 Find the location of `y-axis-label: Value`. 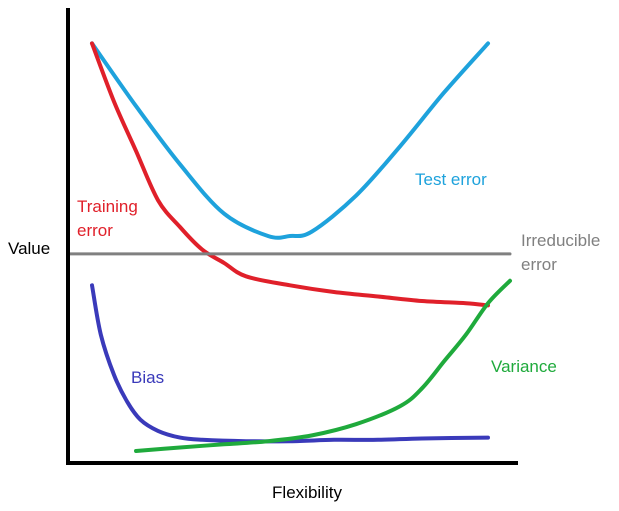

y-axis-label: Value is located at coordinates (29, 248).